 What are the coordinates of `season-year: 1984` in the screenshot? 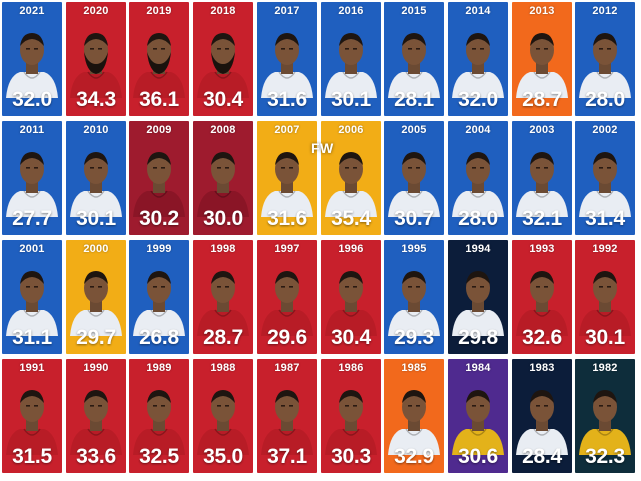 It's located at (478, 368).